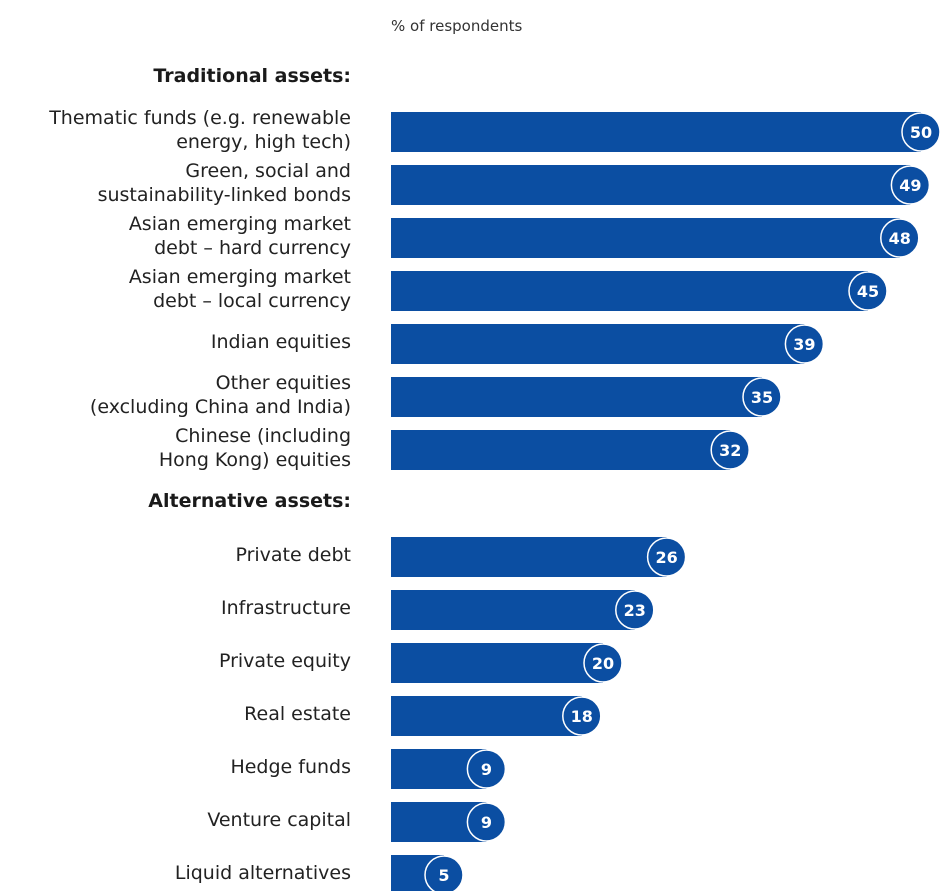 This screenshot has height=891, width=941. What do you see at coordinates (290, 767) in the screenshot?
I see `category-label: Hedge funds` at bounding box center [290, 767].